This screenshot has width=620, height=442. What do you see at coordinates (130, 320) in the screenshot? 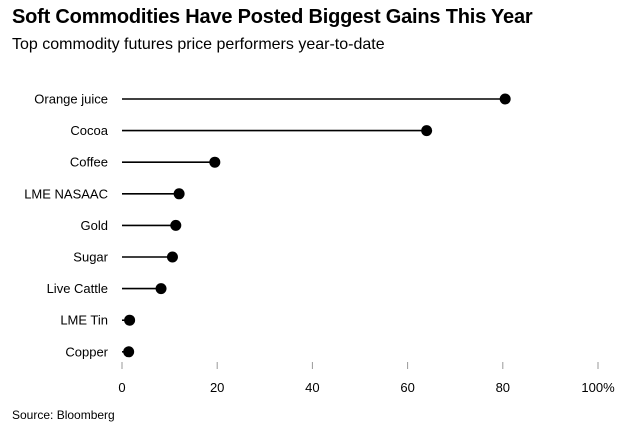
I see `dot-lme-tin` at bounding box center [130, 320].